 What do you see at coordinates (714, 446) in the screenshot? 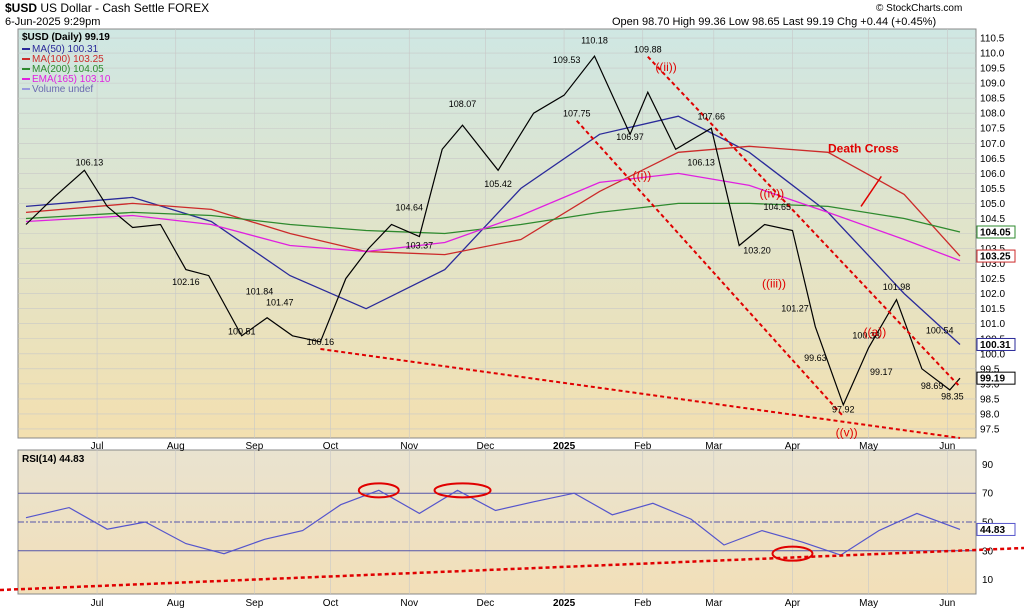
I see `x-tick-label: Mar` at bounding box center [714, 446].